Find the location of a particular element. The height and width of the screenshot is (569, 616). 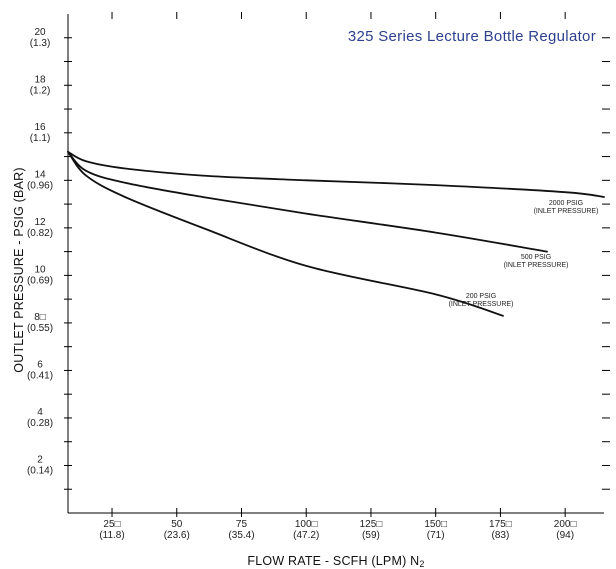

x-tick-label: 200□ is located at coordinates (565, 524).